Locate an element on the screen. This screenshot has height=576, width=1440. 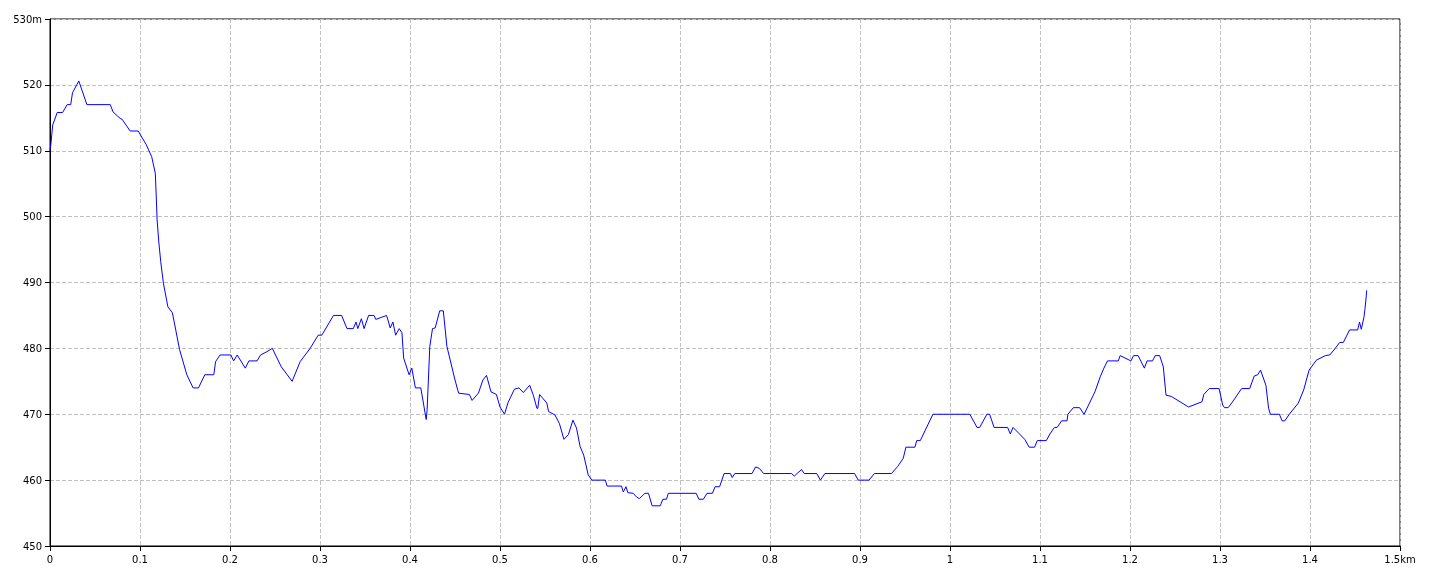
y-tick-label: 460 is located at coordinates (32, 480).